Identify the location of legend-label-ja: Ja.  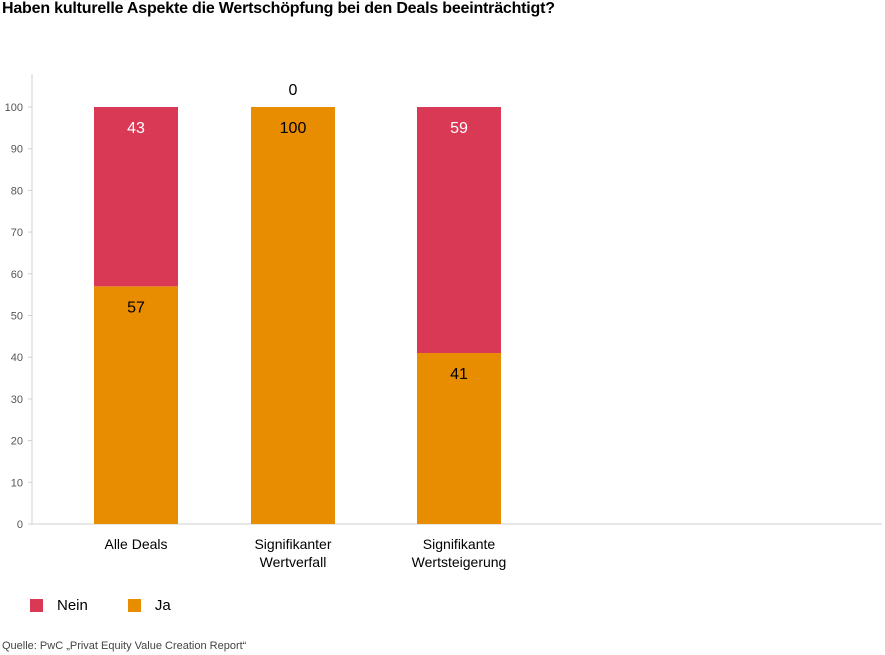
(162, 605).